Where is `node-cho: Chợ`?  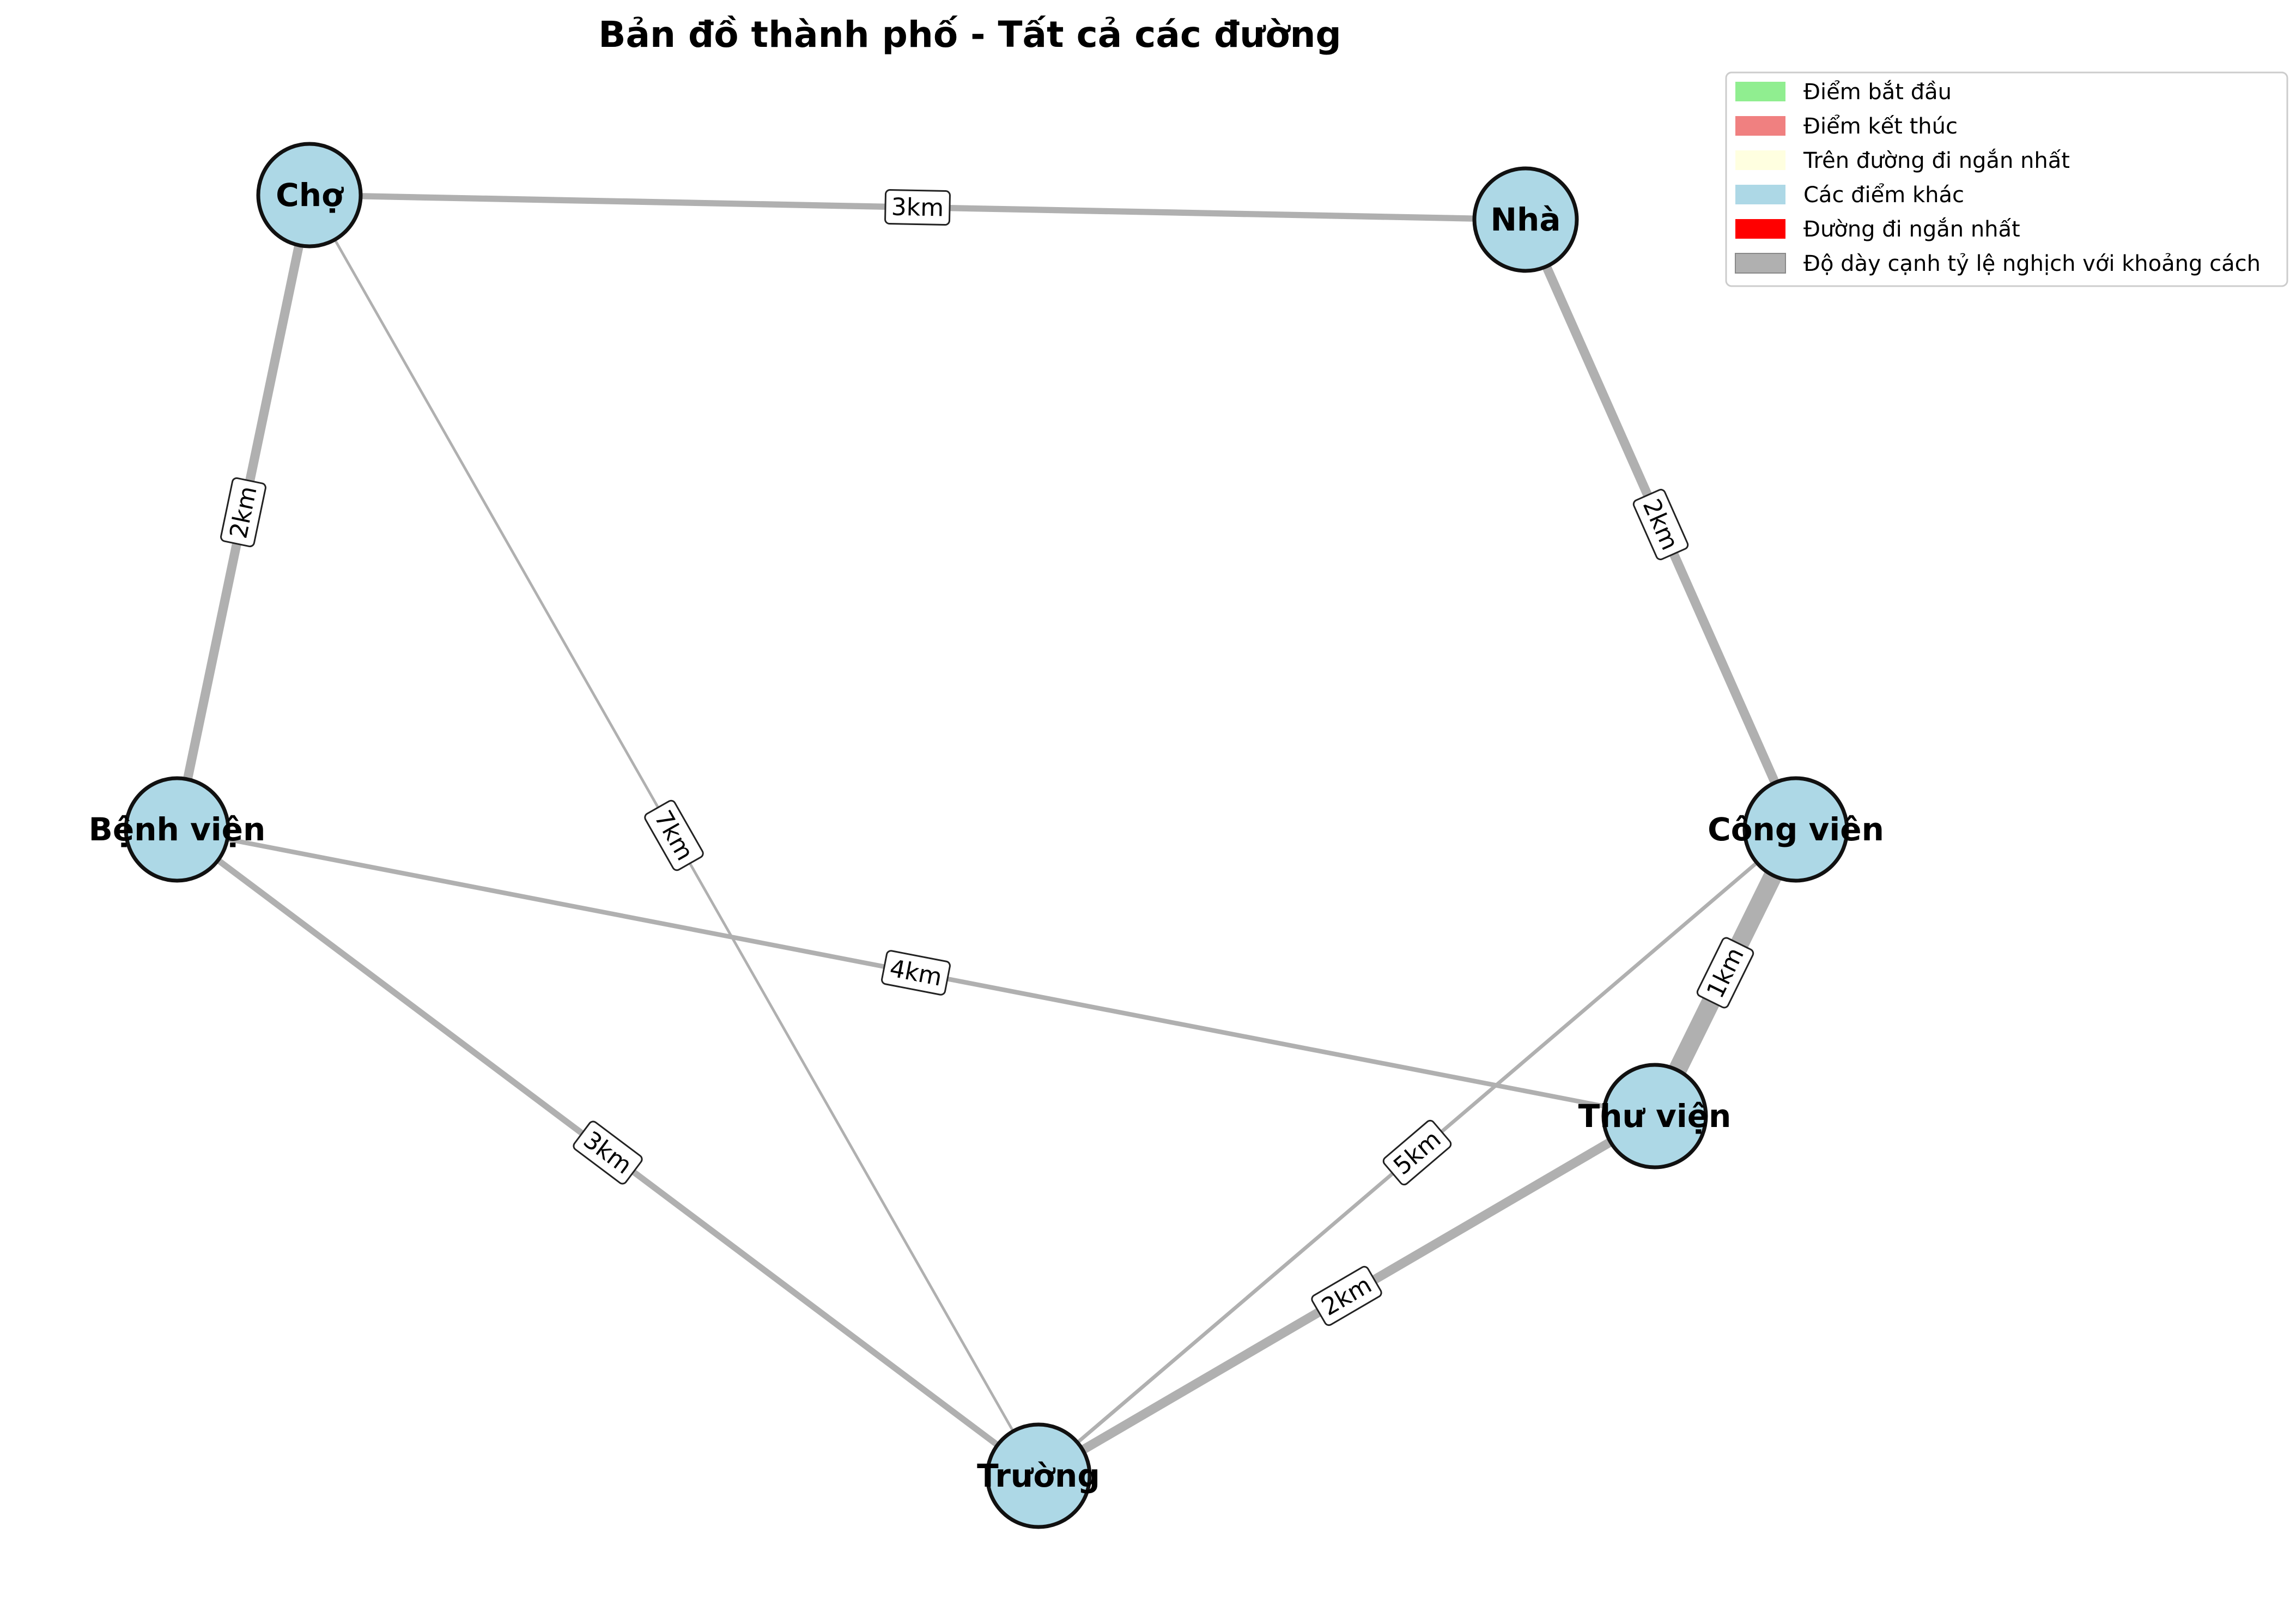
node-cho: Chợ is located at coordinates (310, 195).